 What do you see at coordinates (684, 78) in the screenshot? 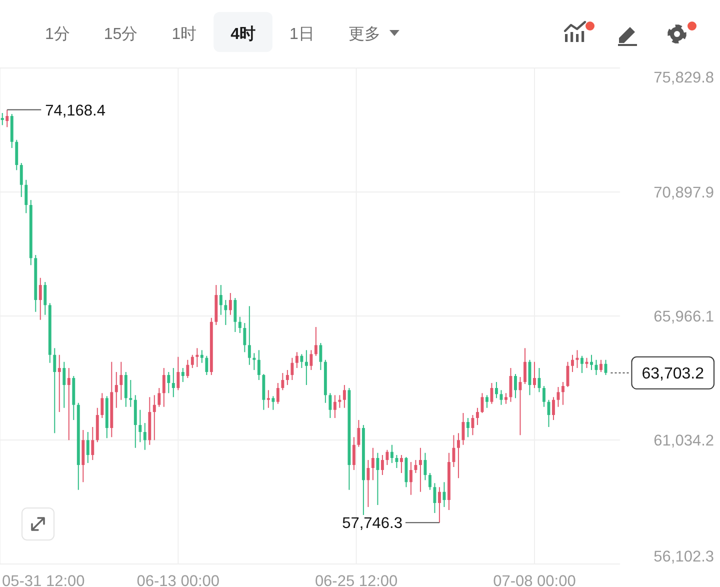
I see `y-tick-label: 75,829.8` at bounding box center [684, 78].